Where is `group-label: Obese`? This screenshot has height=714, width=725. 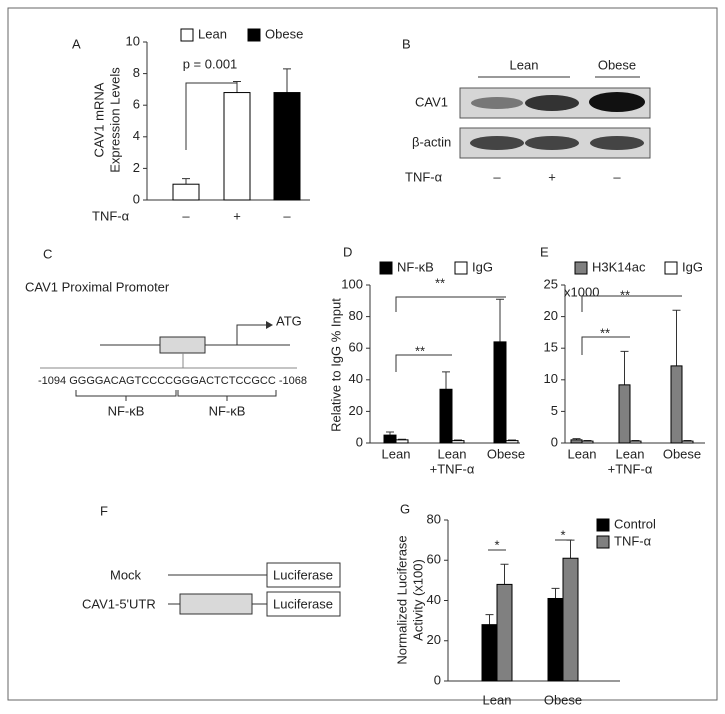
group-label: Obese is located at coordinates (617, 64).